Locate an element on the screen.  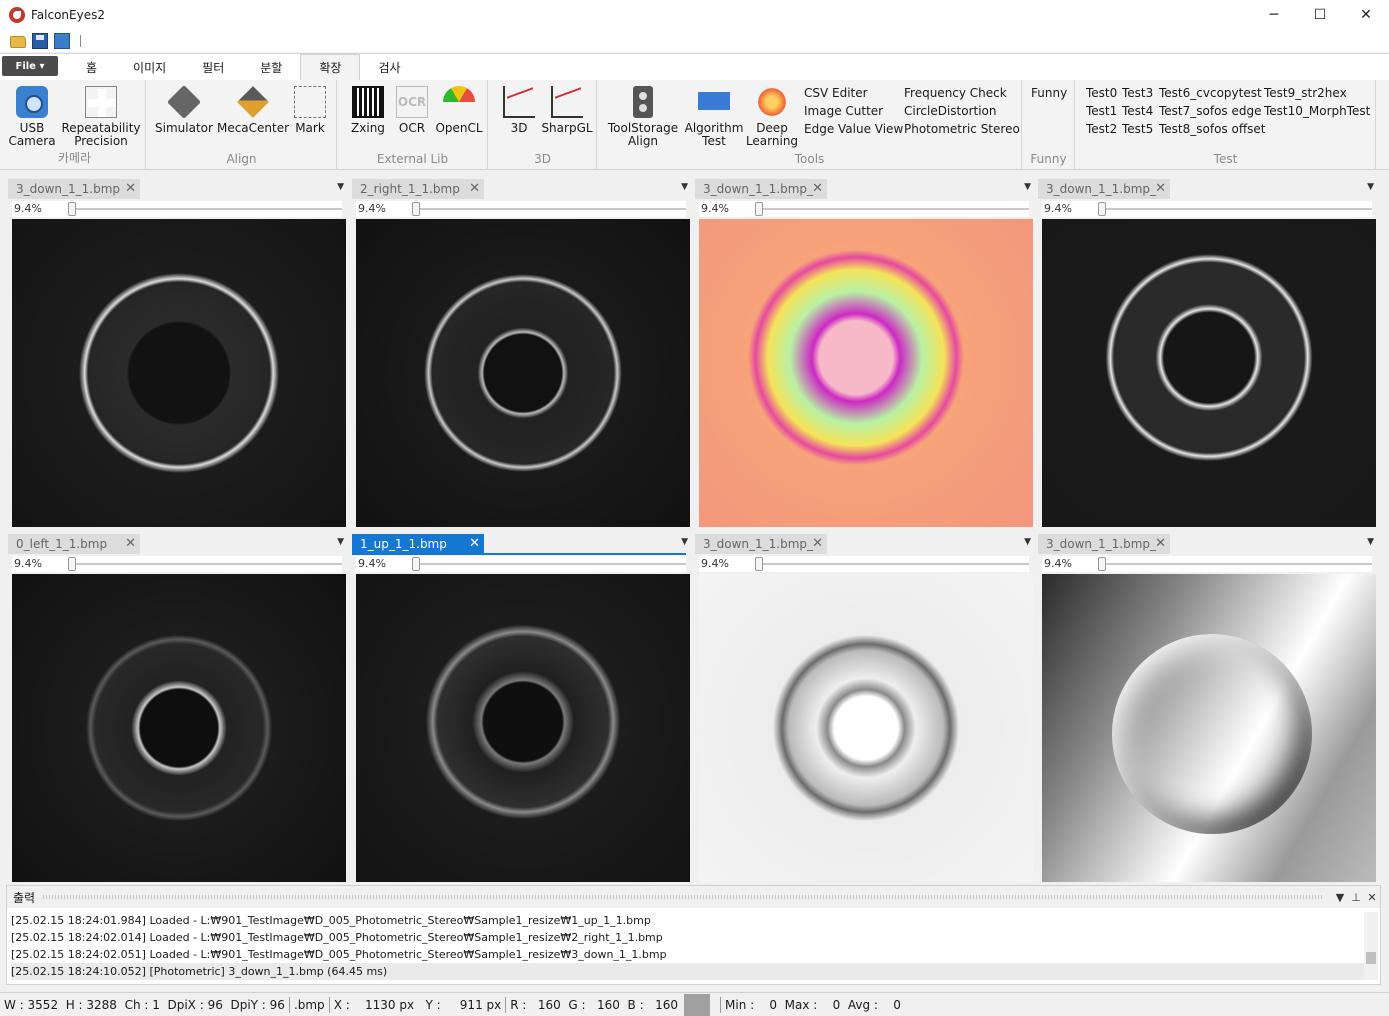
test7-item: Test7_sofos edge is located at coordinates (1210, 111).